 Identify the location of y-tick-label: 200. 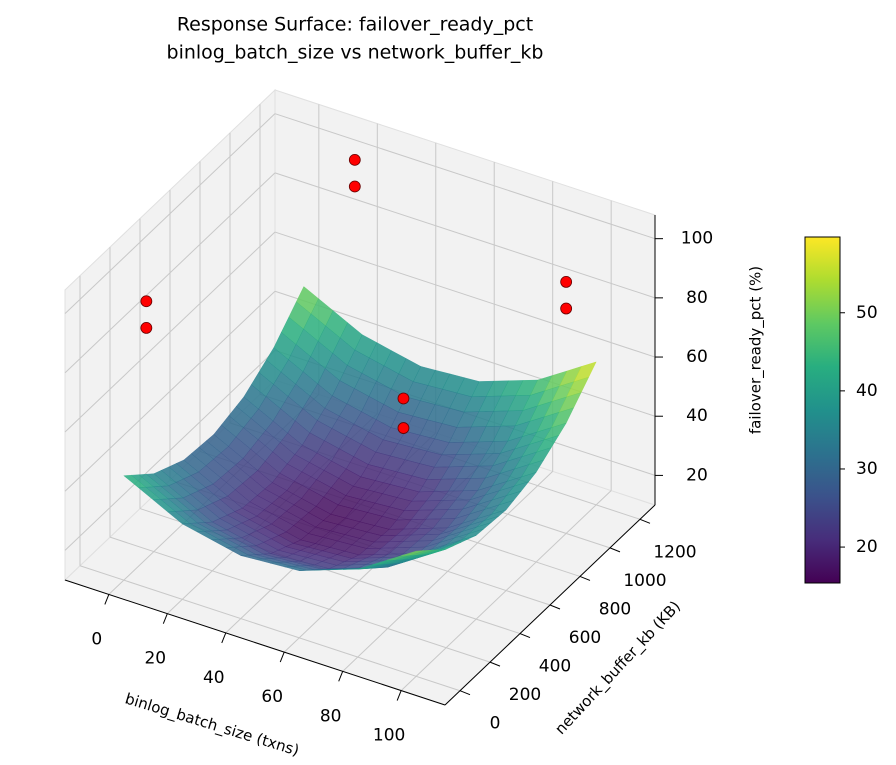
(525, 695).